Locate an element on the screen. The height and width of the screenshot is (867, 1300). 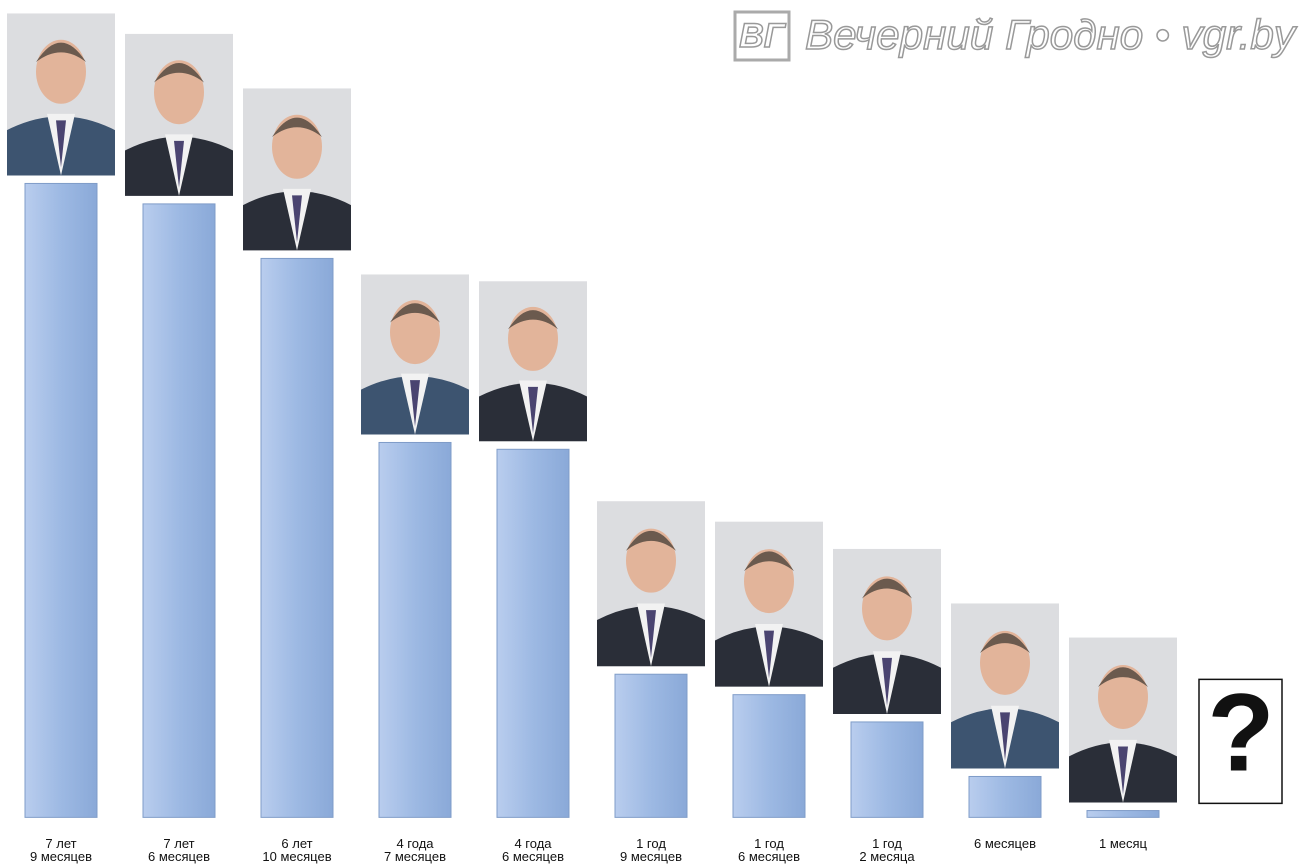
value-label: 6 месяцев is located at coordinates (1005, 843).